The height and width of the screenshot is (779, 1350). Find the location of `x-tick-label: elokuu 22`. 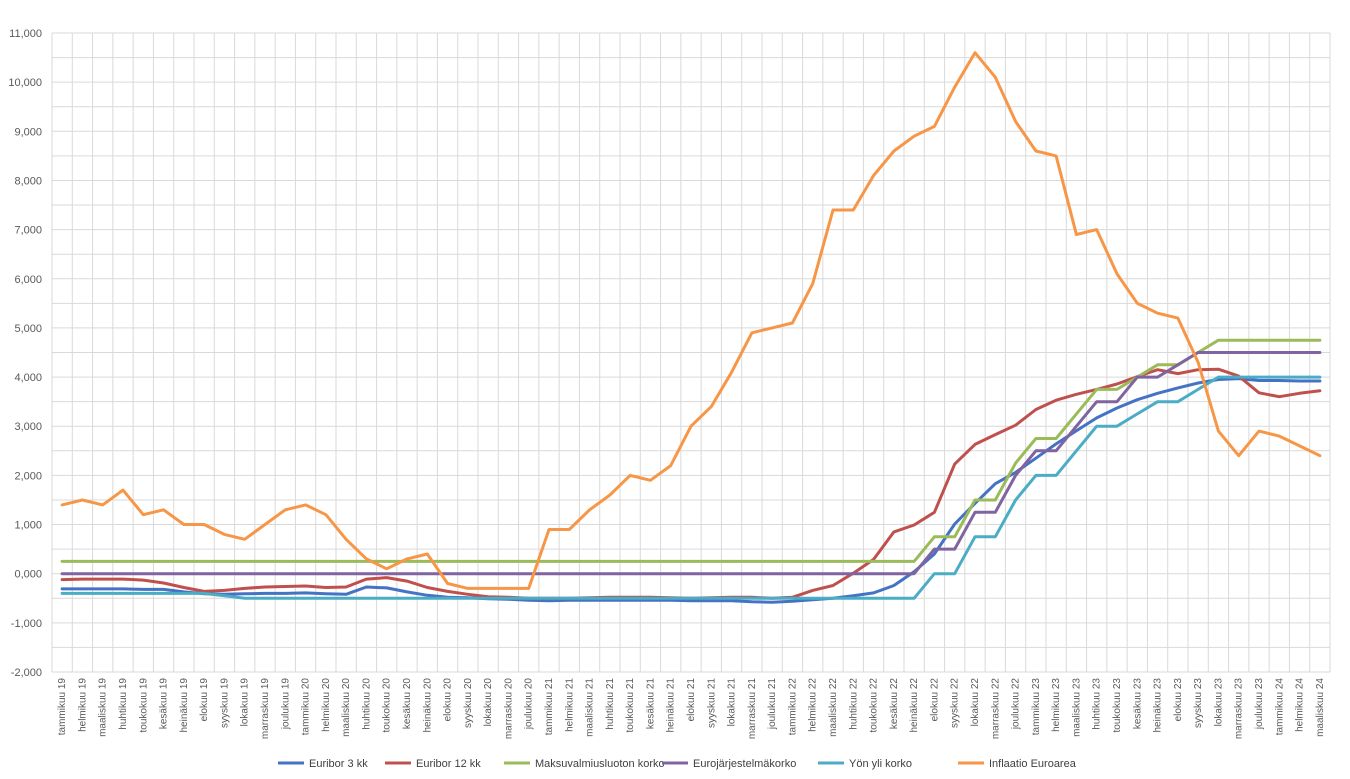

x-tick-label: elokuu 22 is located at coordinates (934, 700).